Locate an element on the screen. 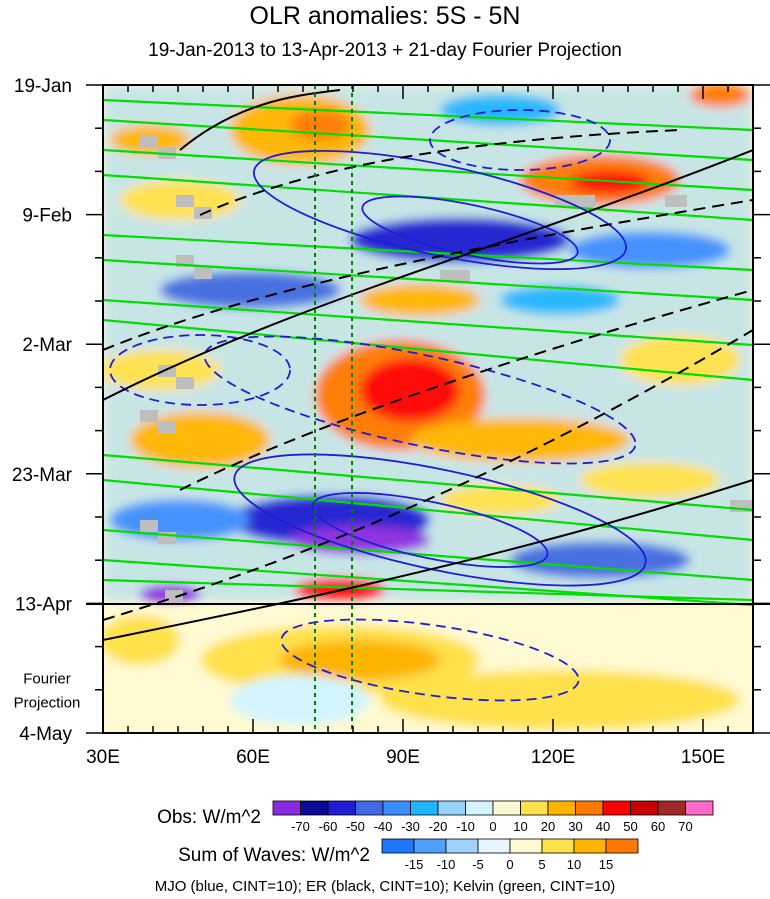 The width and height of the screenshot is (770, 899). obs-colorbar-level: 20 is located at coordinates (548, 826).